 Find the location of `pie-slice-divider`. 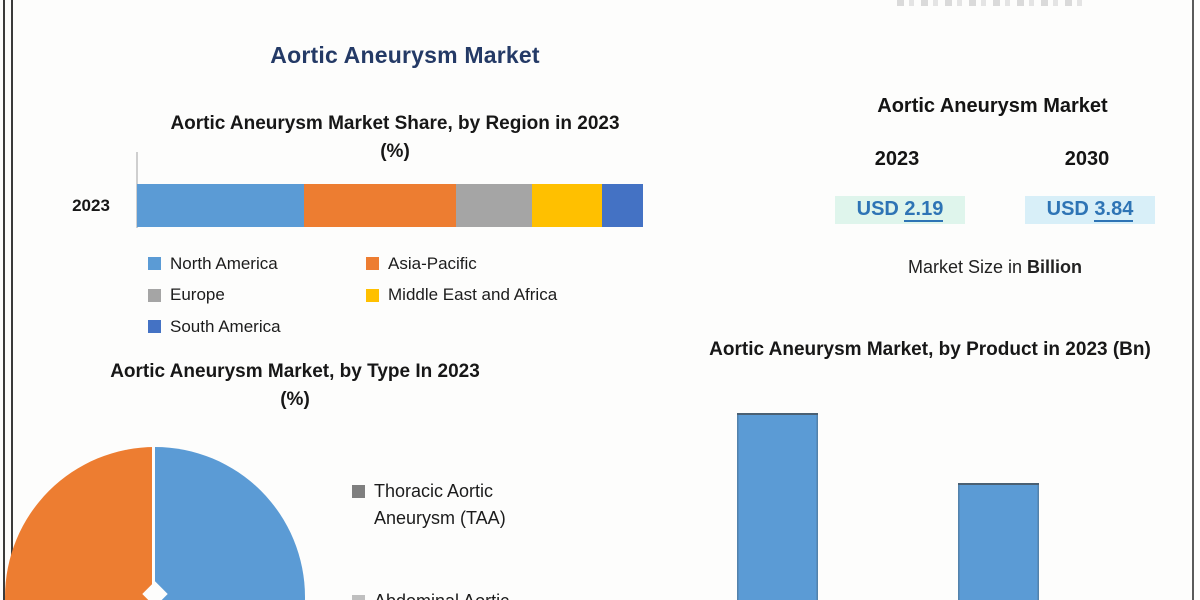

pie-slice-divider is located at coordinates (153, 522).